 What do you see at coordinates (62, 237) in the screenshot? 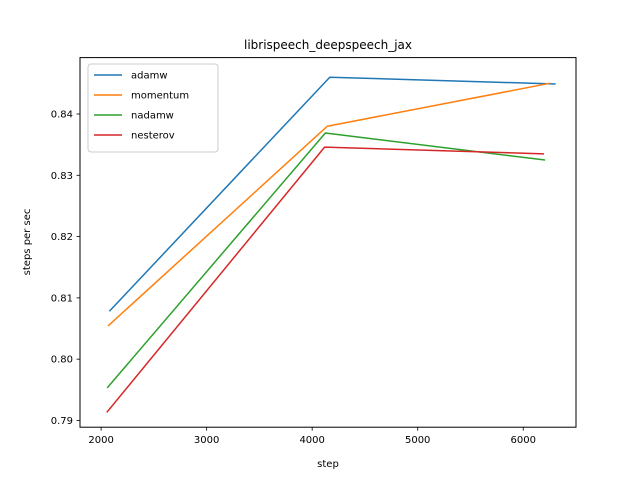
I see `y-tick-label: 0.82` at bounding box center [62, 237].